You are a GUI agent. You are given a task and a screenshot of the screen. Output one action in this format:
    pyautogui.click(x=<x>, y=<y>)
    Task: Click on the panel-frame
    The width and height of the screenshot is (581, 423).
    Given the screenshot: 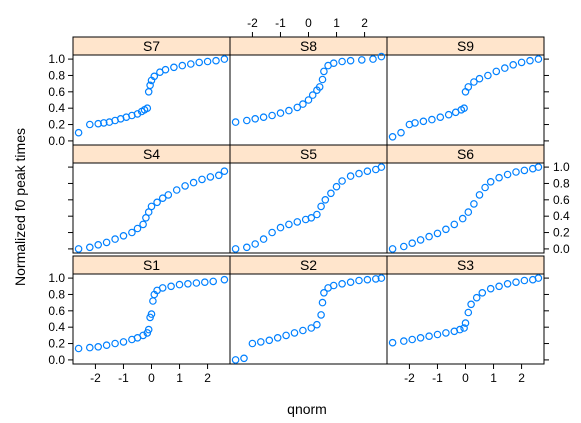 What is the action you would take?
    pyautogui.click(x=465, y=208)
    